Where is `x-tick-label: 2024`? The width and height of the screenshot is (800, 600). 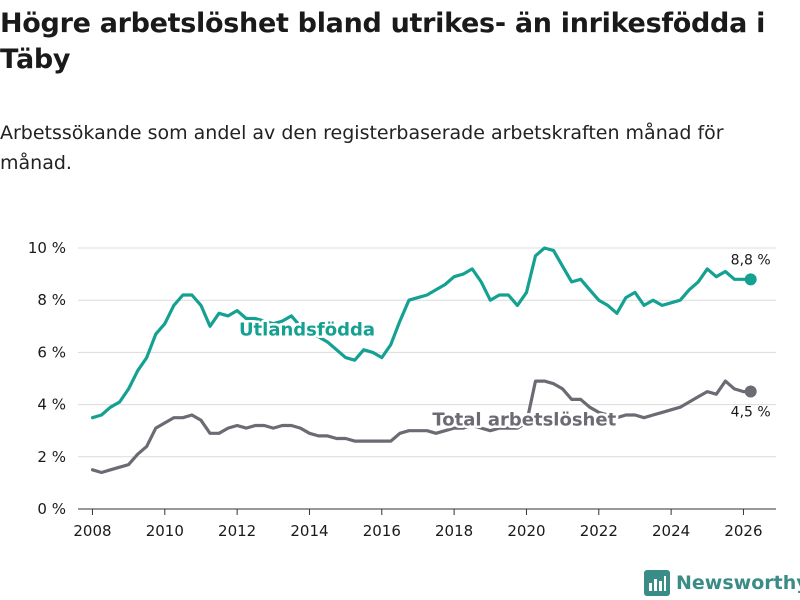 x-tick-label: 2024 is located at coordinates (671, 531).